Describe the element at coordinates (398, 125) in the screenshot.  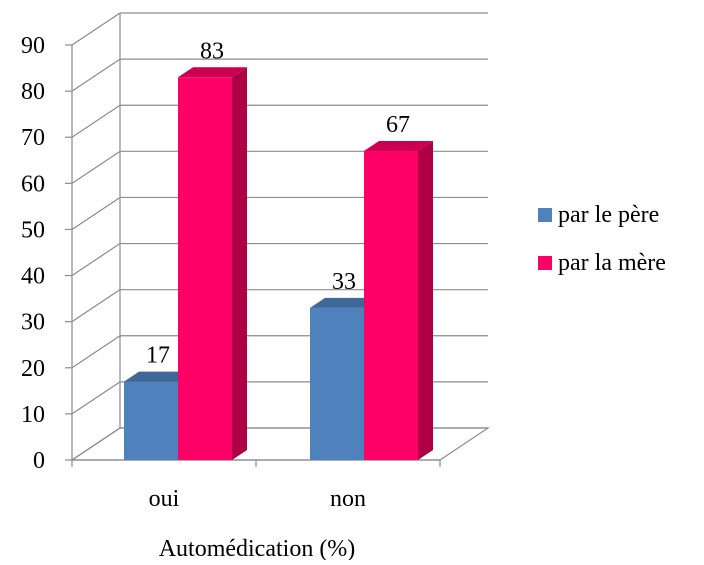
I see `data-label: 67` at that location.